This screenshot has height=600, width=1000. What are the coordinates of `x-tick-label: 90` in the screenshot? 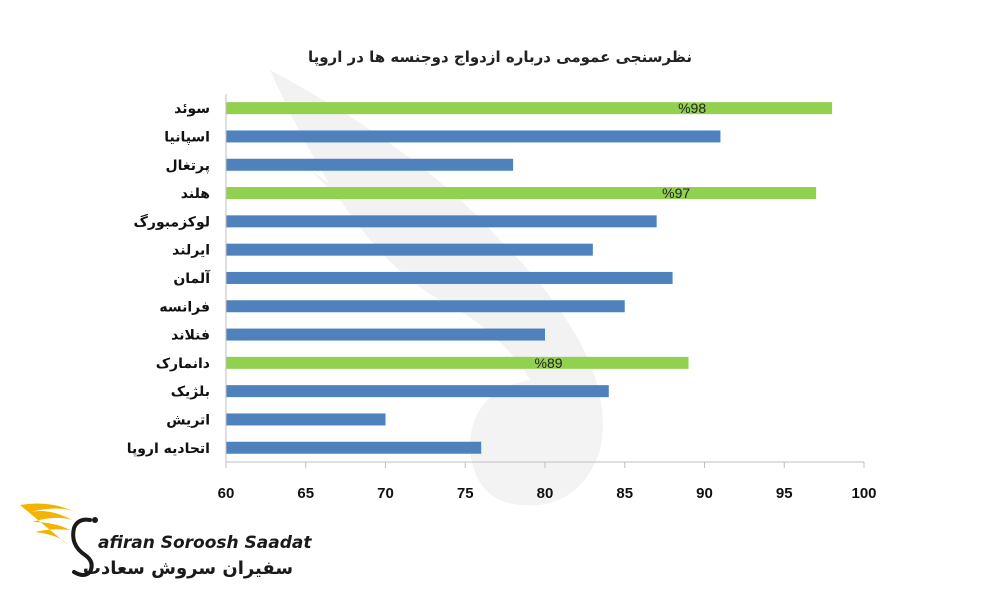 It's located at (704, 493).